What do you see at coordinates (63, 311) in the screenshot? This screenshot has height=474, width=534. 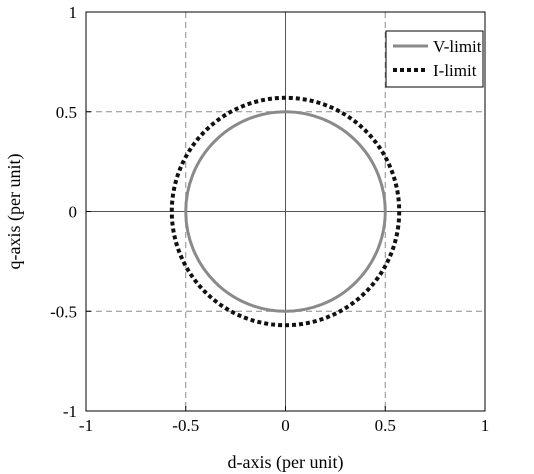 I see `y-tick-label: -0.5` at bounding box center [63, 311].